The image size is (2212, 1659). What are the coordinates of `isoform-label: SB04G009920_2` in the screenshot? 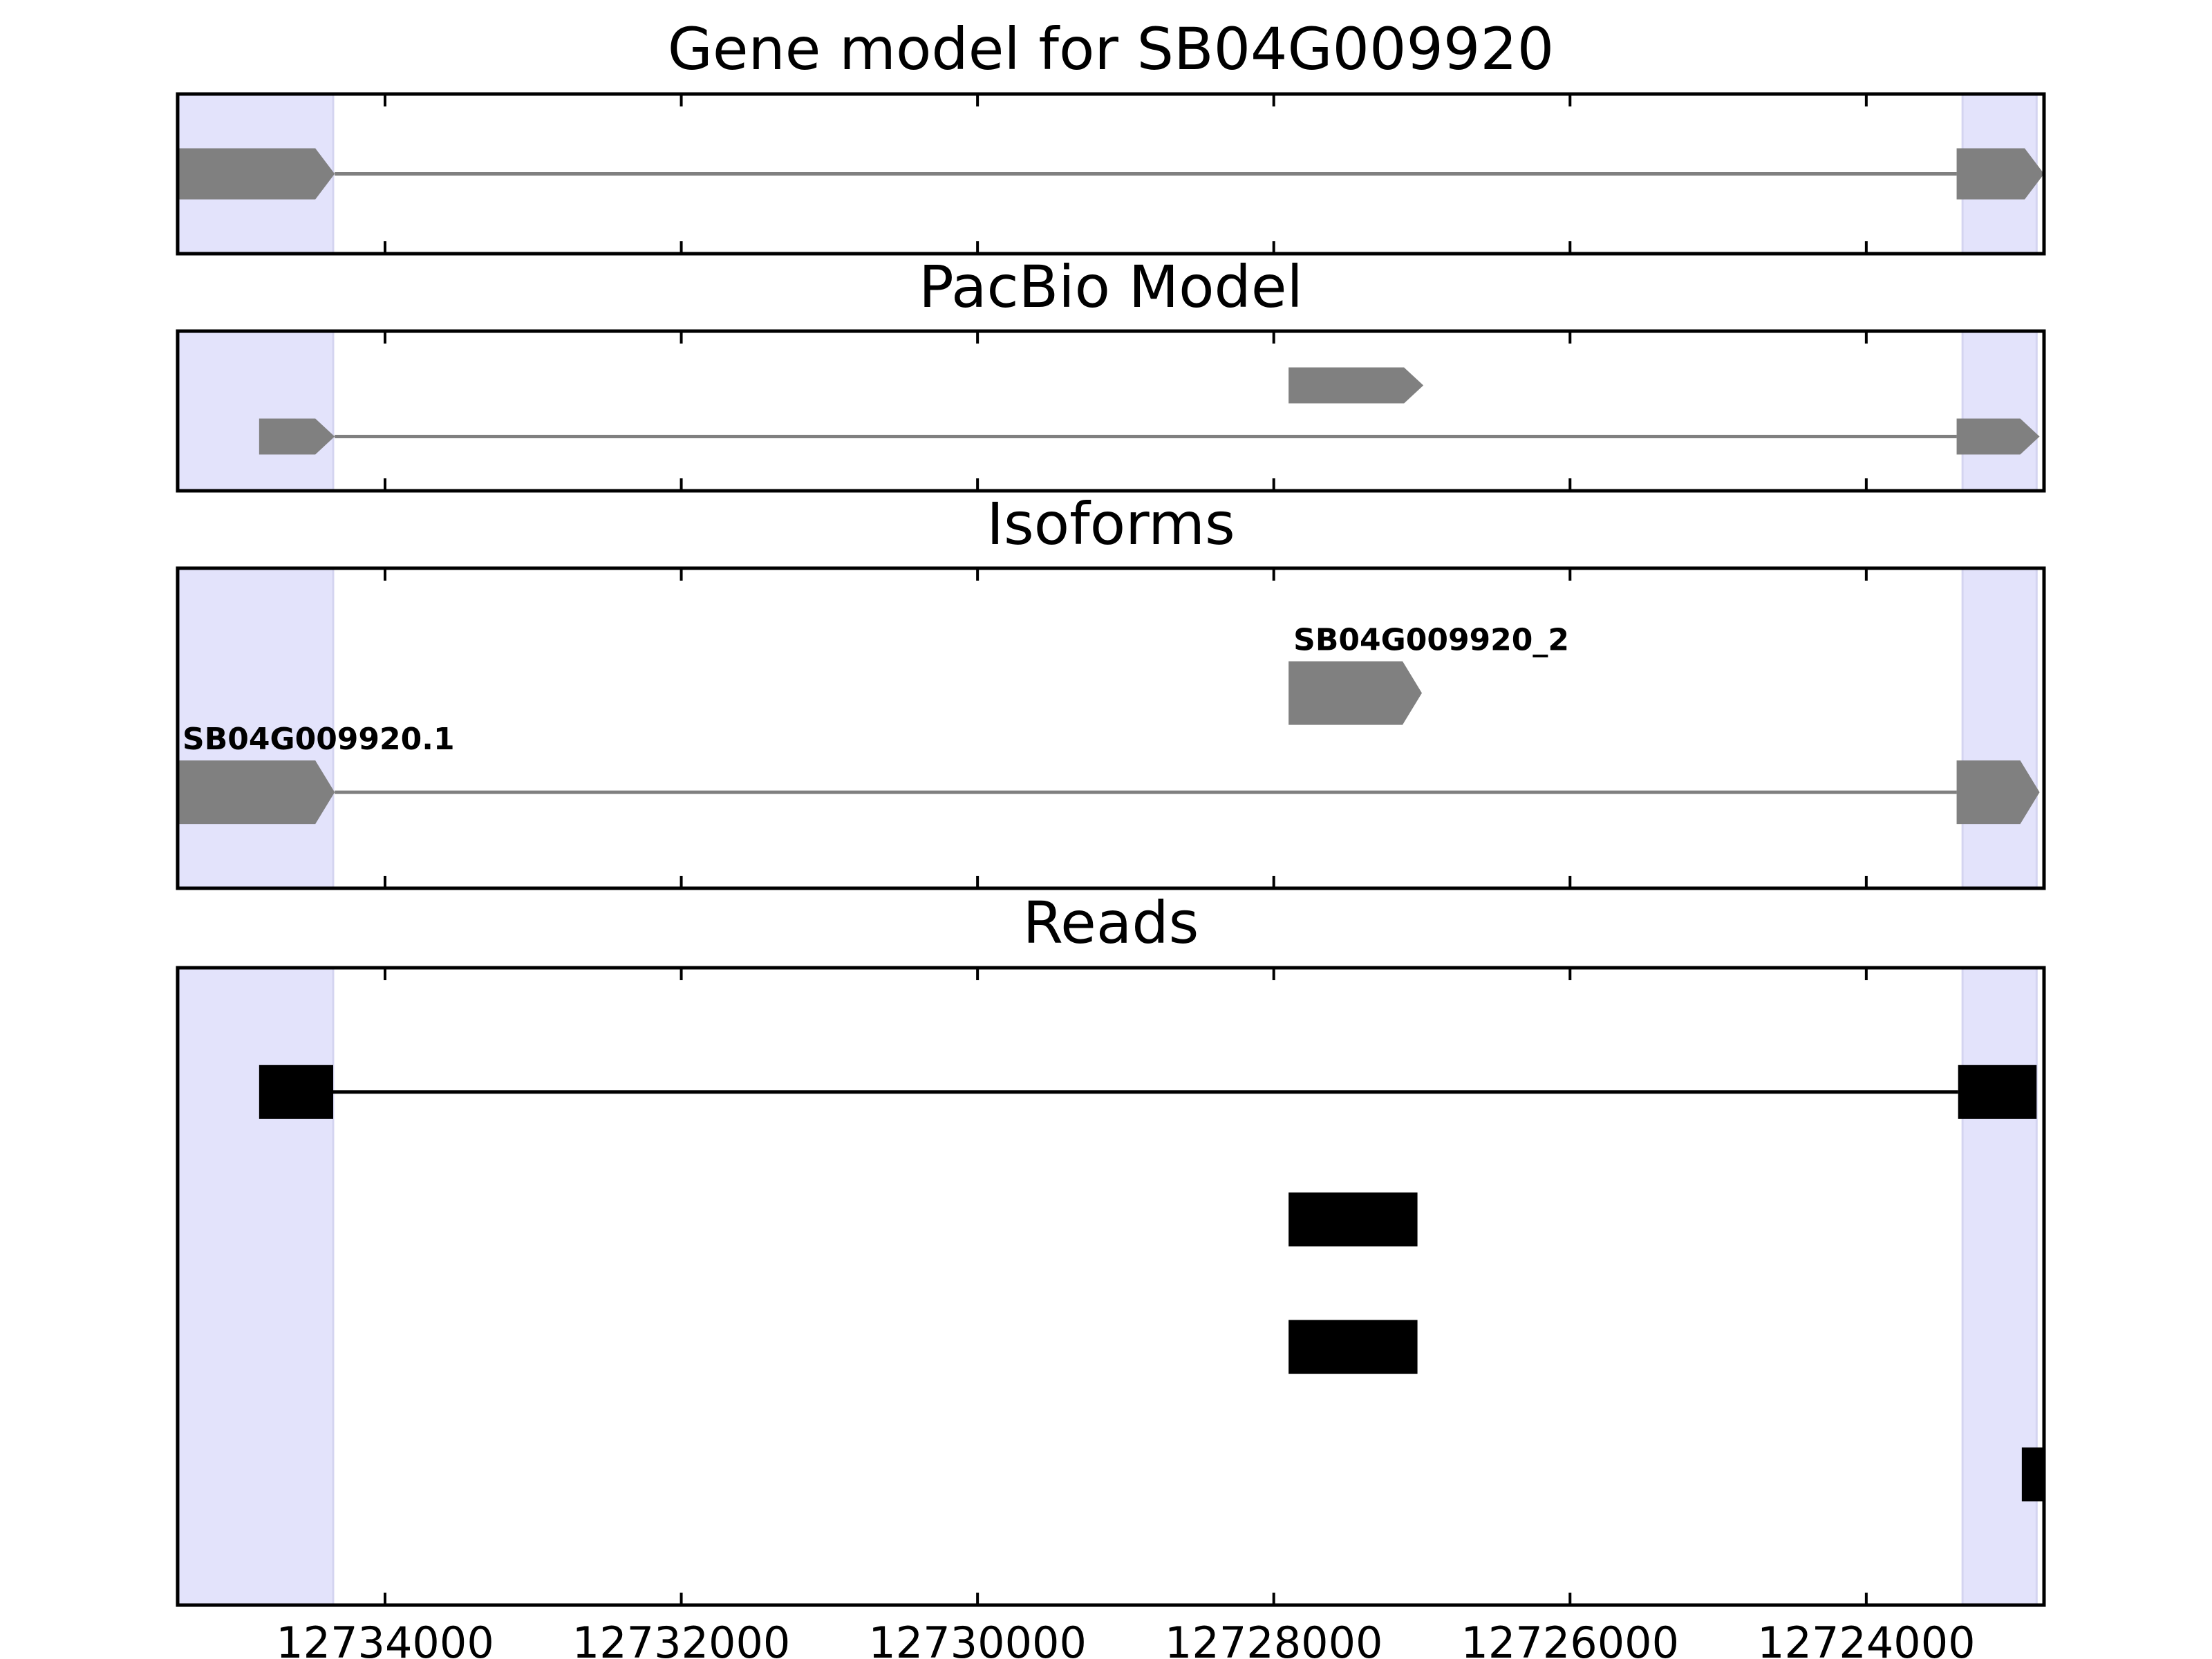 It's located at (1431, 640).